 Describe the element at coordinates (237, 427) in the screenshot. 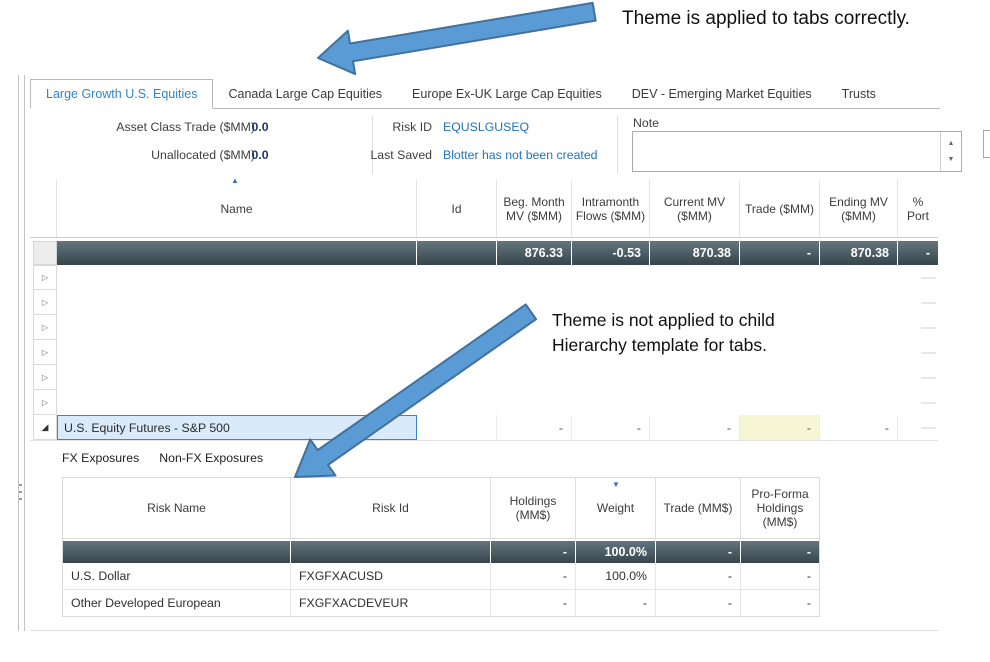

I see `row-name-cell: U.S. Equity Futures - S&P 500` at that location.